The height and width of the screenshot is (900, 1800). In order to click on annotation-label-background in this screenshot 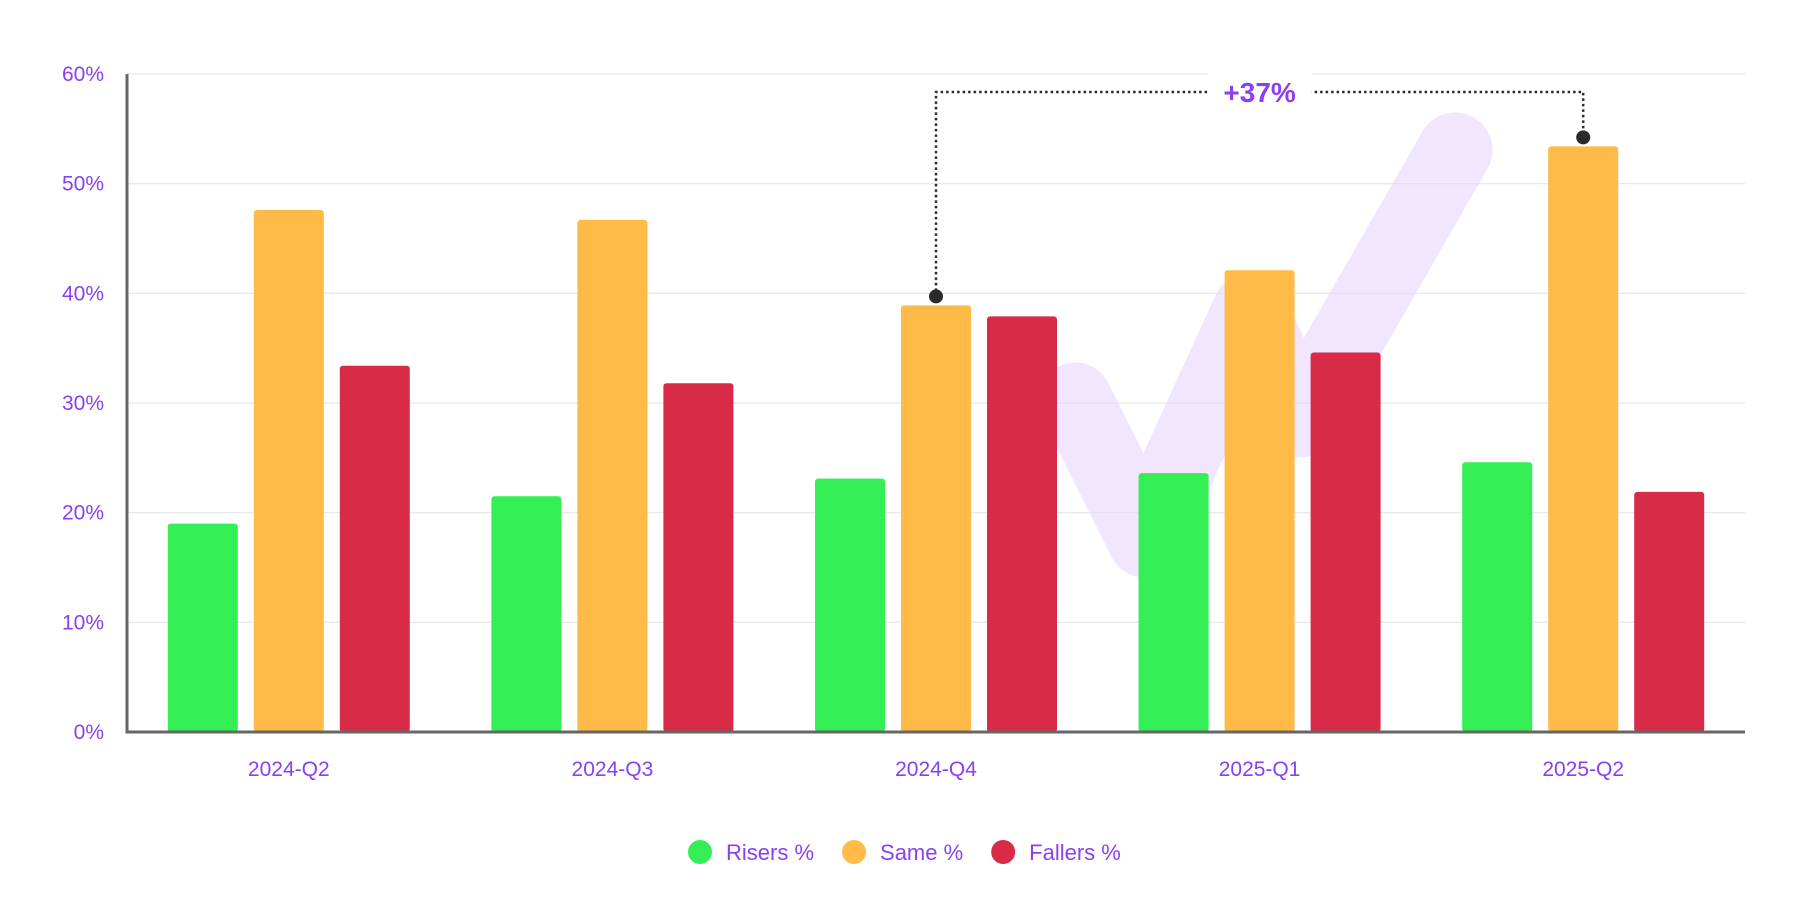, I will do `click(1259, 92)`.